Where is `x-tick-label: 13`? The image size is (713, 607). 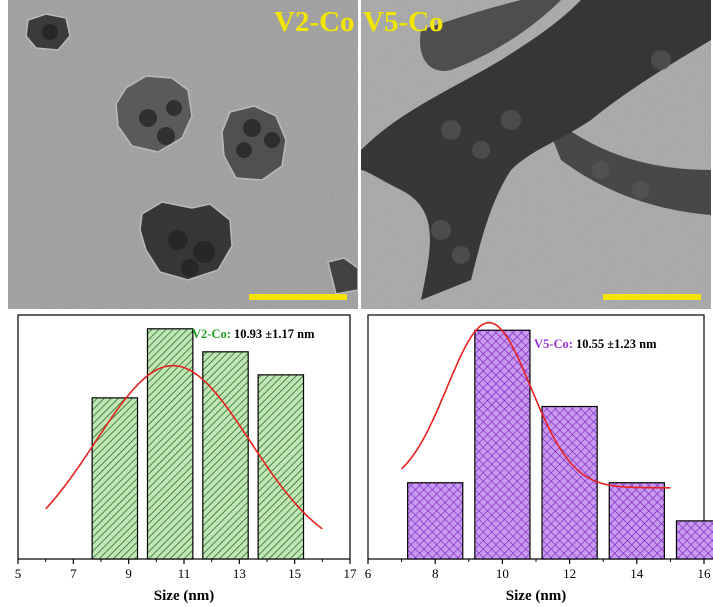
x-tick-label: 13 is located at coordinates (239, 573).